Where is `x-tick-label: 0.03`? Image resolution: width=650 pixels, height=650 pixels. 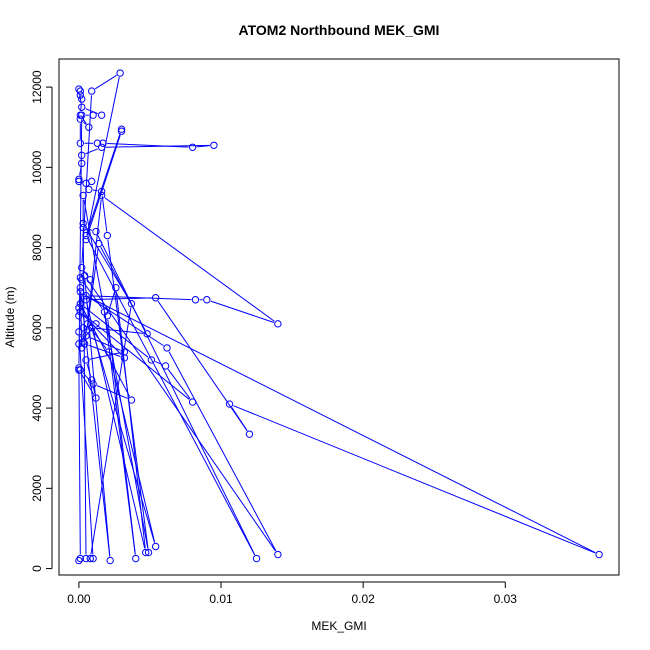
x-tick-label: 0.03 is located at coordinates (506, 599).